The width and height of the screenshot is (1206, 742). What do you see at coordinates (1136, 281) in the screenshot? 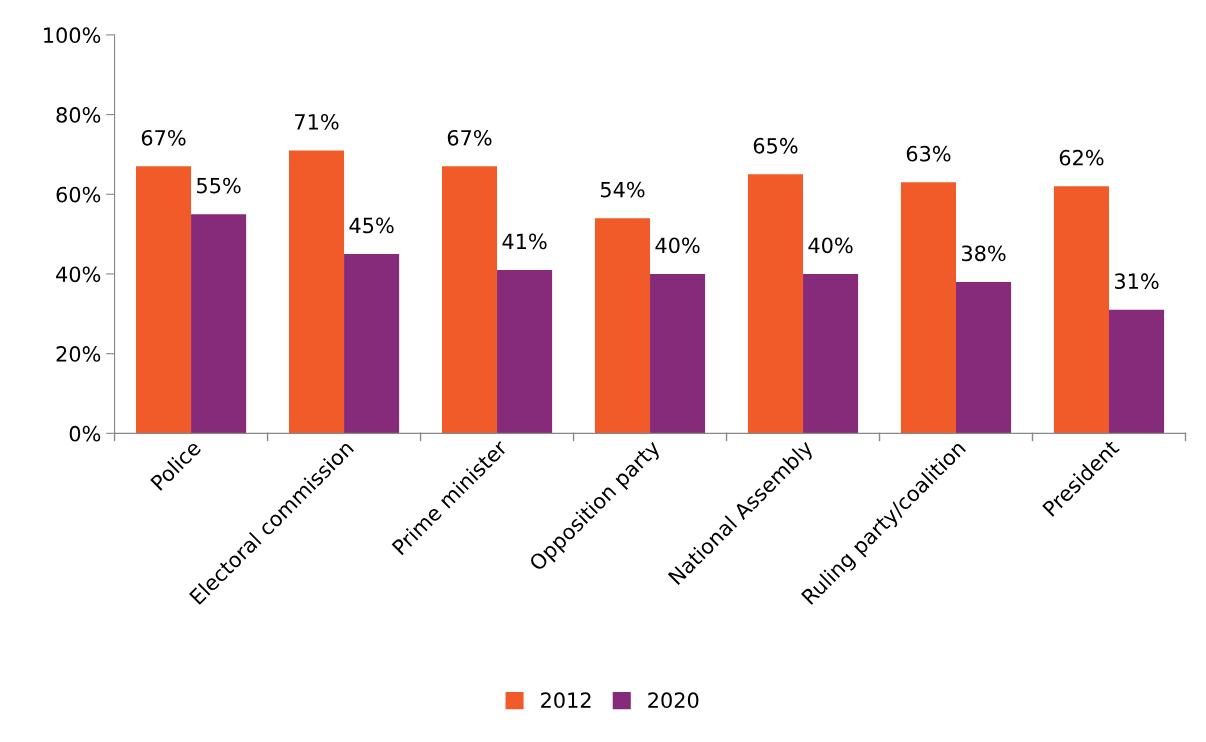
I see `data-label: 31%` at bounding box center [1136, 281].